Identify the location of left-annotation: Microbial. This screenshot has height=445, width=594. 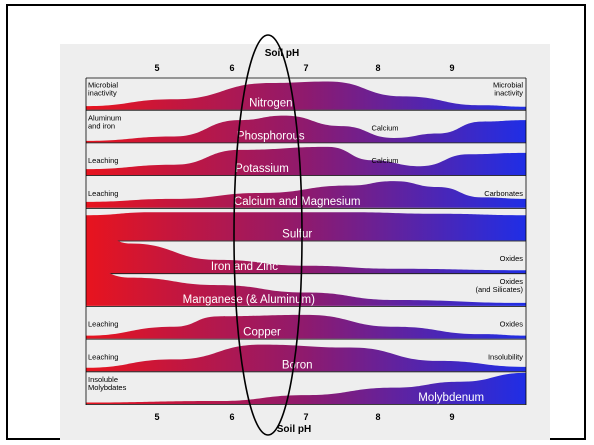
(103, 85).